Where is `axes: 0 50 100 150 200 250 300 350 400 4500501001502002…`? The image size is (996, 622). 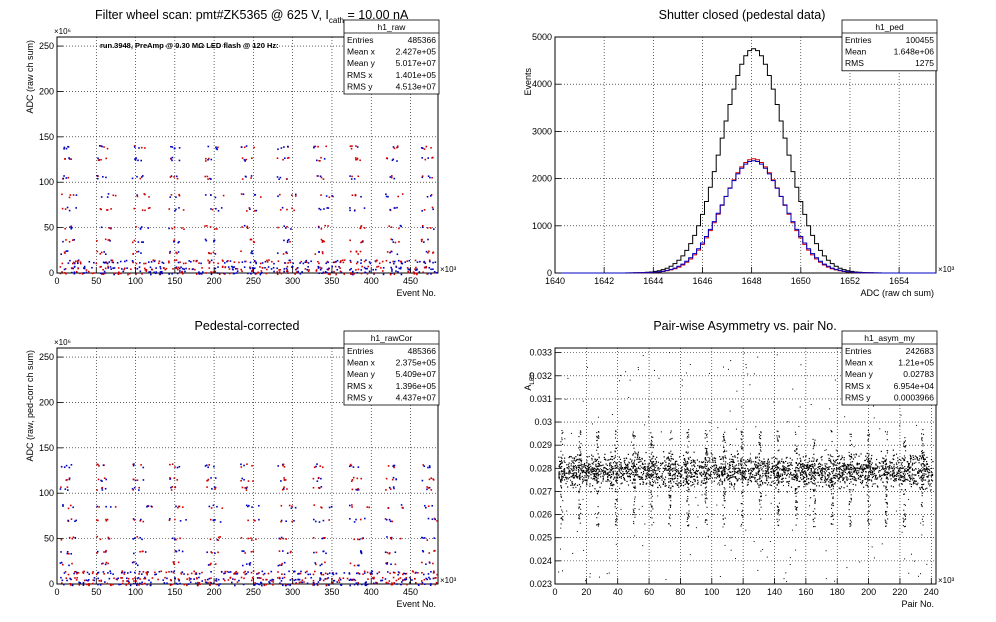 axes: 0 50 100 150 200 250 300 350 400 4500501001502002… is located at coordinates (228, 163).